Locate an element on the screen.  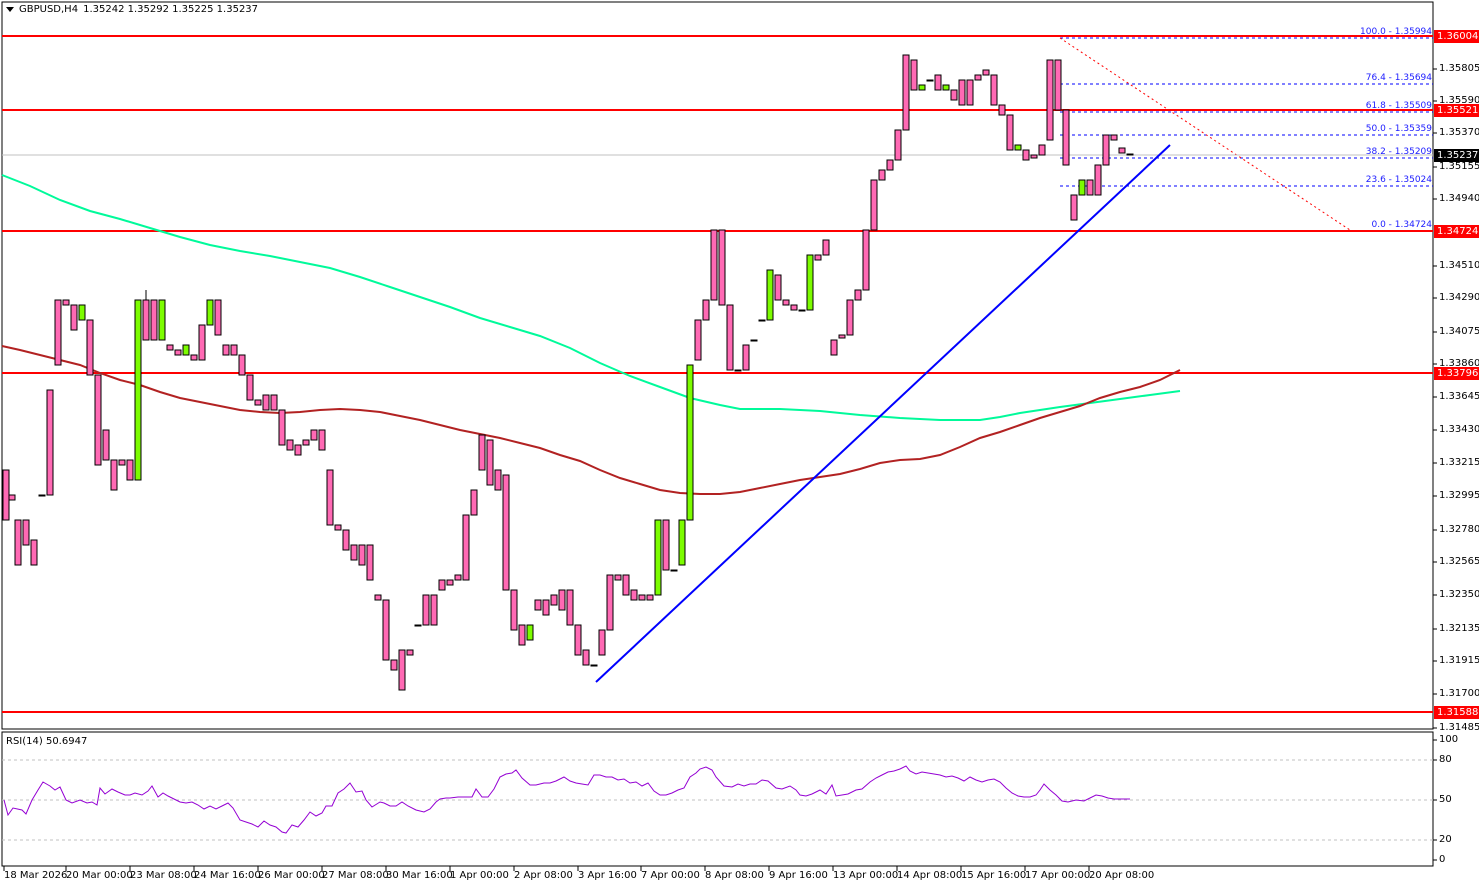
time-tick-label: 1 Apr 00:00 is located at coordinates (479, 875).